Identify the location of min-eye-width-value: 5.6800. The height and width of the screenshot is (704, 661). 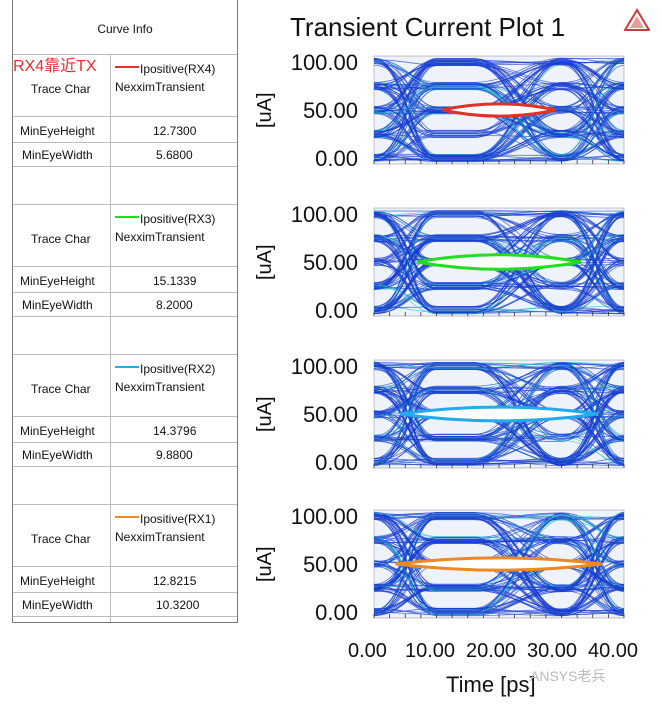
(174, 155).